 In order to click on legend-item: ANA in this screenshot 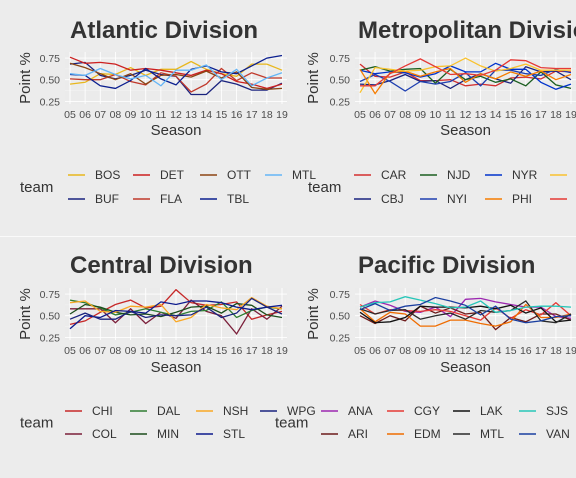, I will do `click(347, 411)`.